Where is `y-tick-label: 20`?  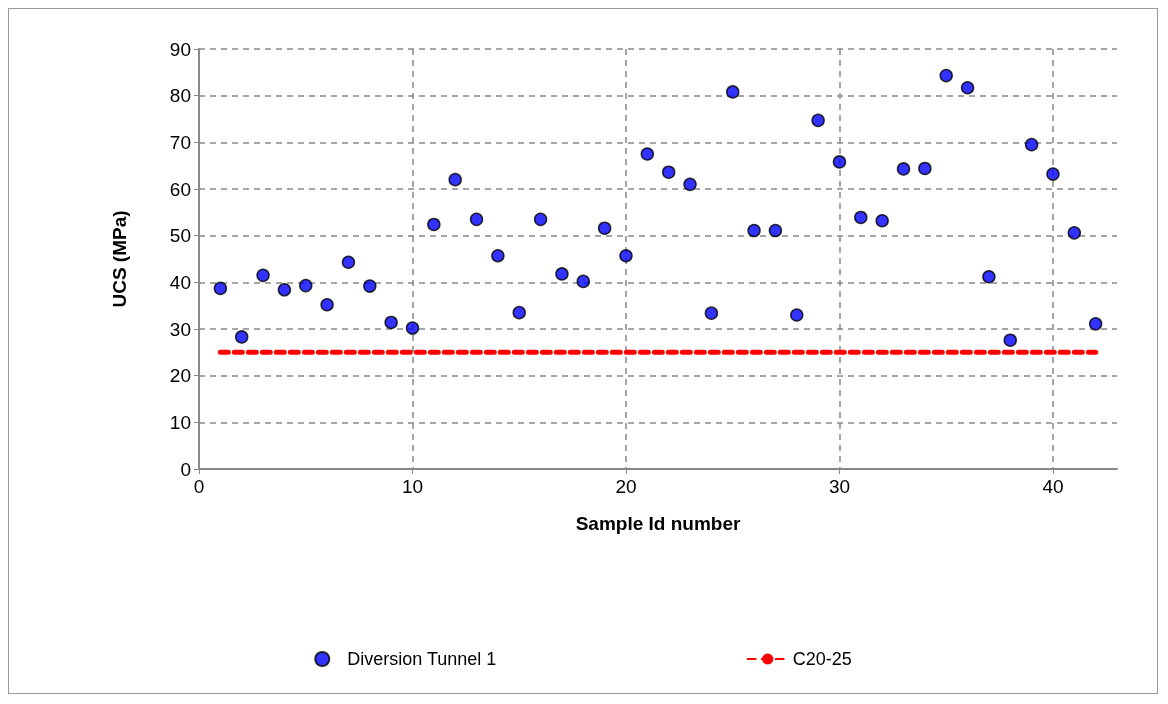 y-tick-label: 20 is located at coordinates (180, 376).